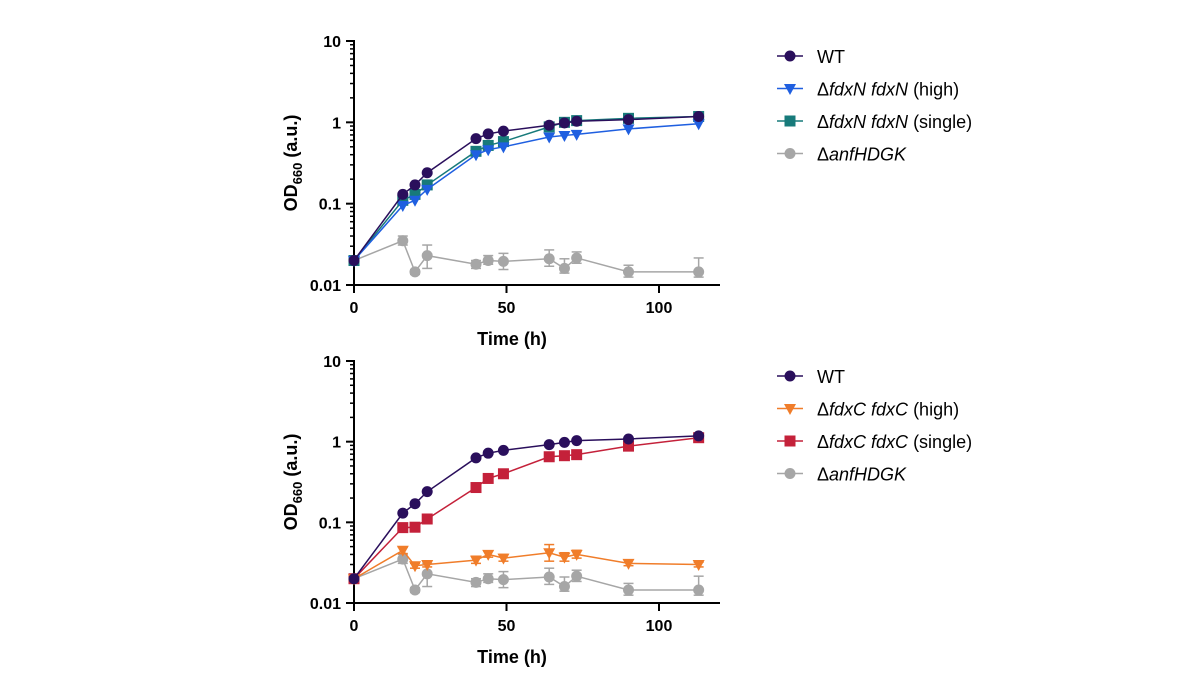 Image resolution: width=1200 pixels, height=675 pixels. I want to click on legend-label: WT, so click(831, 377).